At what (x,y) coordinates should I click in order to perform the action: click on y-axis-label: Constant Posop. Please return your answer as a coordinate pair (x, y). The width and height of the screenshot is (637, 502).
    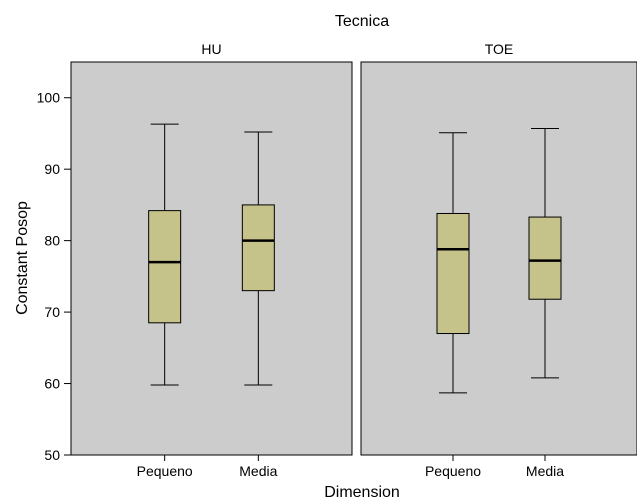
    Looking at the image, I should click on (22, 258).